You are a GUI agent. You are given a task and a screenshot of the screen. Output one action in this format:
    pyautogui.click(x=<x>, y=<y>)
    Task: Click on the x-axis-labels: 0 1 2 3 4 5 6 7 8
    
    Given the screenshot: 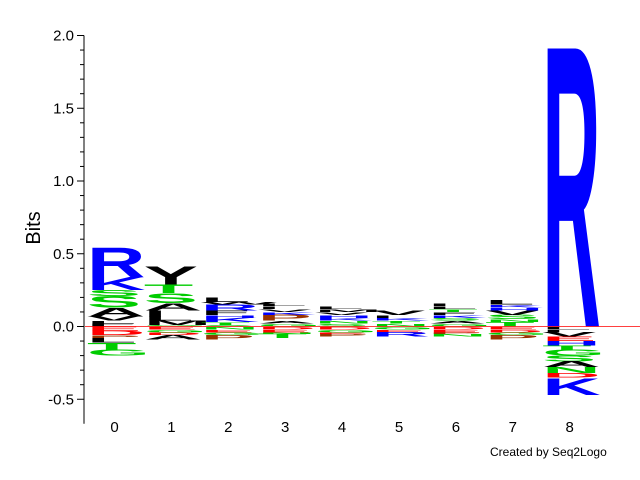 What is the action you would take?
    pyautogui.click(x=342, y=427)
    